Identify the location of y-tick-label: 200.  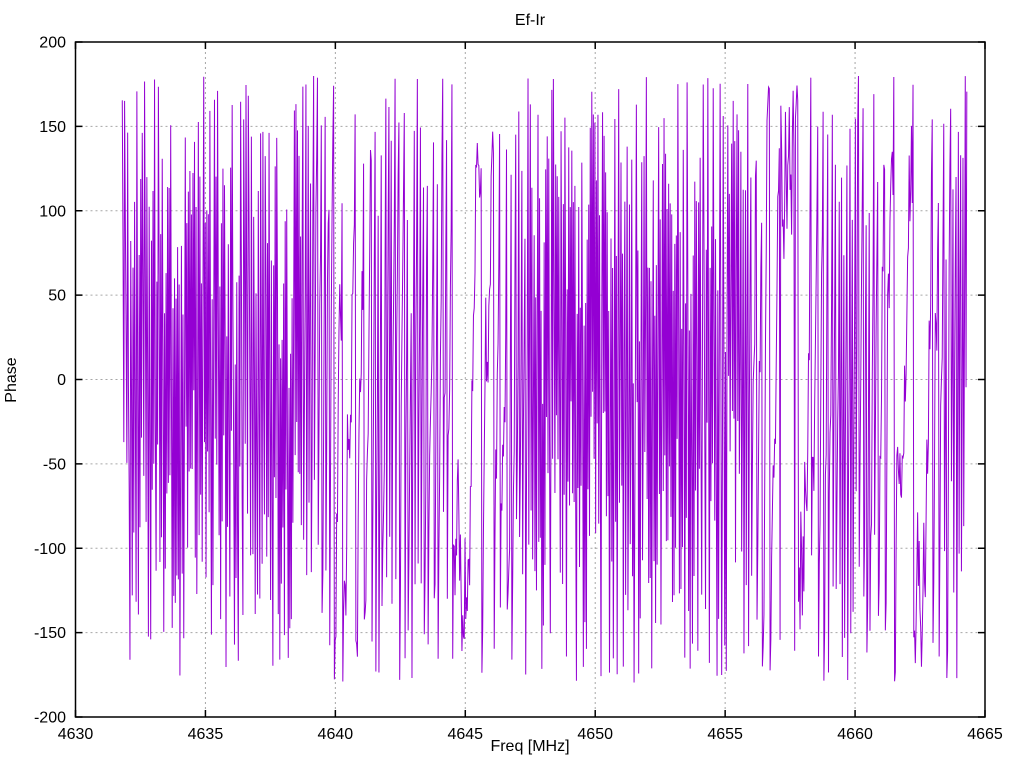
(52, 43).